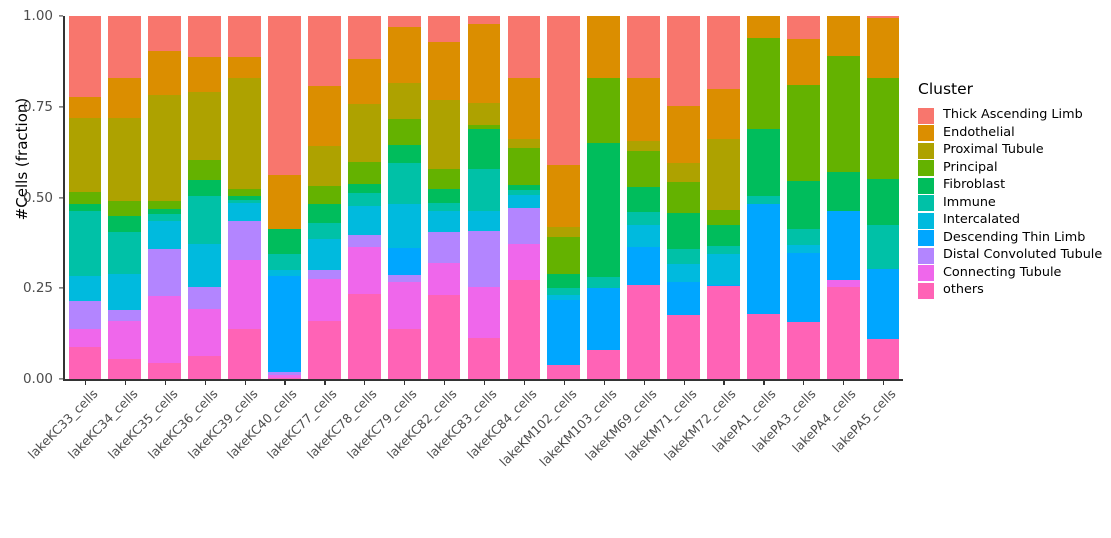 This screenshot has height=538, width=1111. What do you see at coordinates (1013, 274) in the screenshot?
I see `legend-item: Connecting Tubule` at bounding box center [1013, 274].